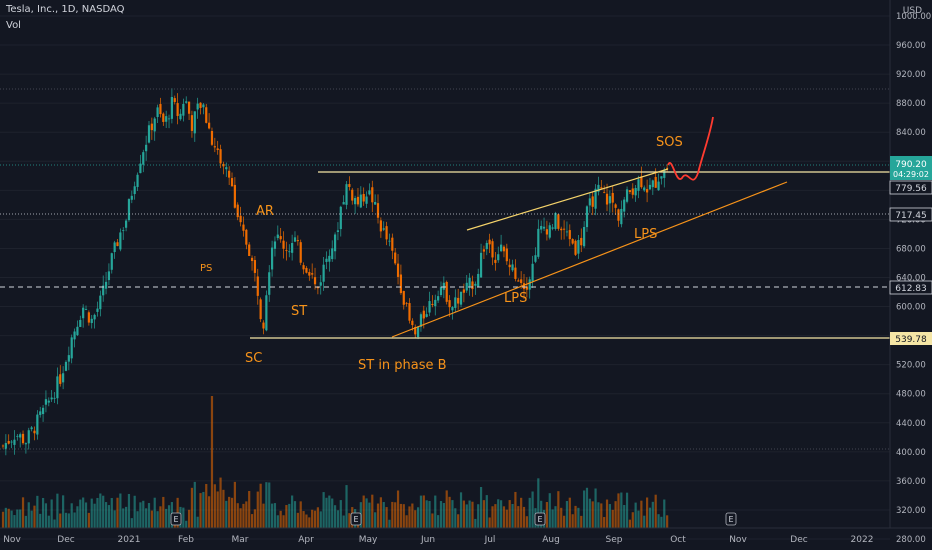  What do you see at coordinates (65, 9) in the screenshot?
I see `symbol-title: Tesla, Inc., 1D, NASDAQ` at bounding box center [65, 9].